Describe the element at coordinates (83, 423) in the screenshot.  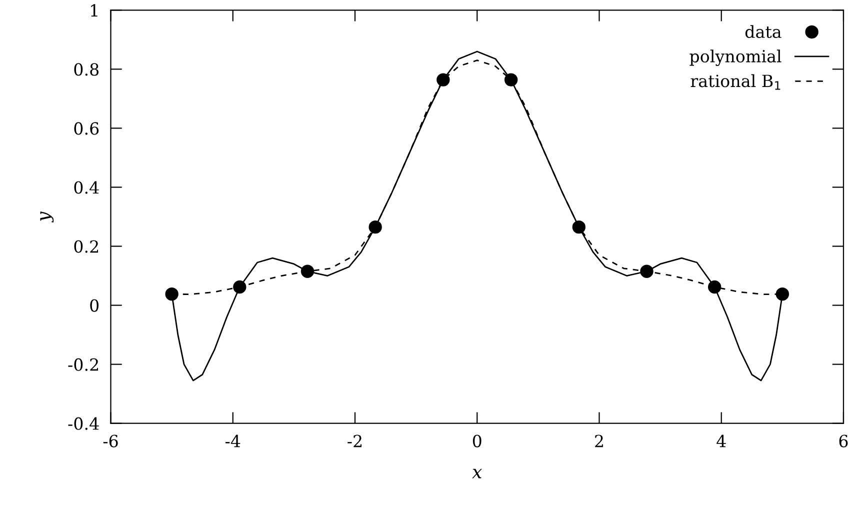
I see `y-tick-label: -0.4` at that location.